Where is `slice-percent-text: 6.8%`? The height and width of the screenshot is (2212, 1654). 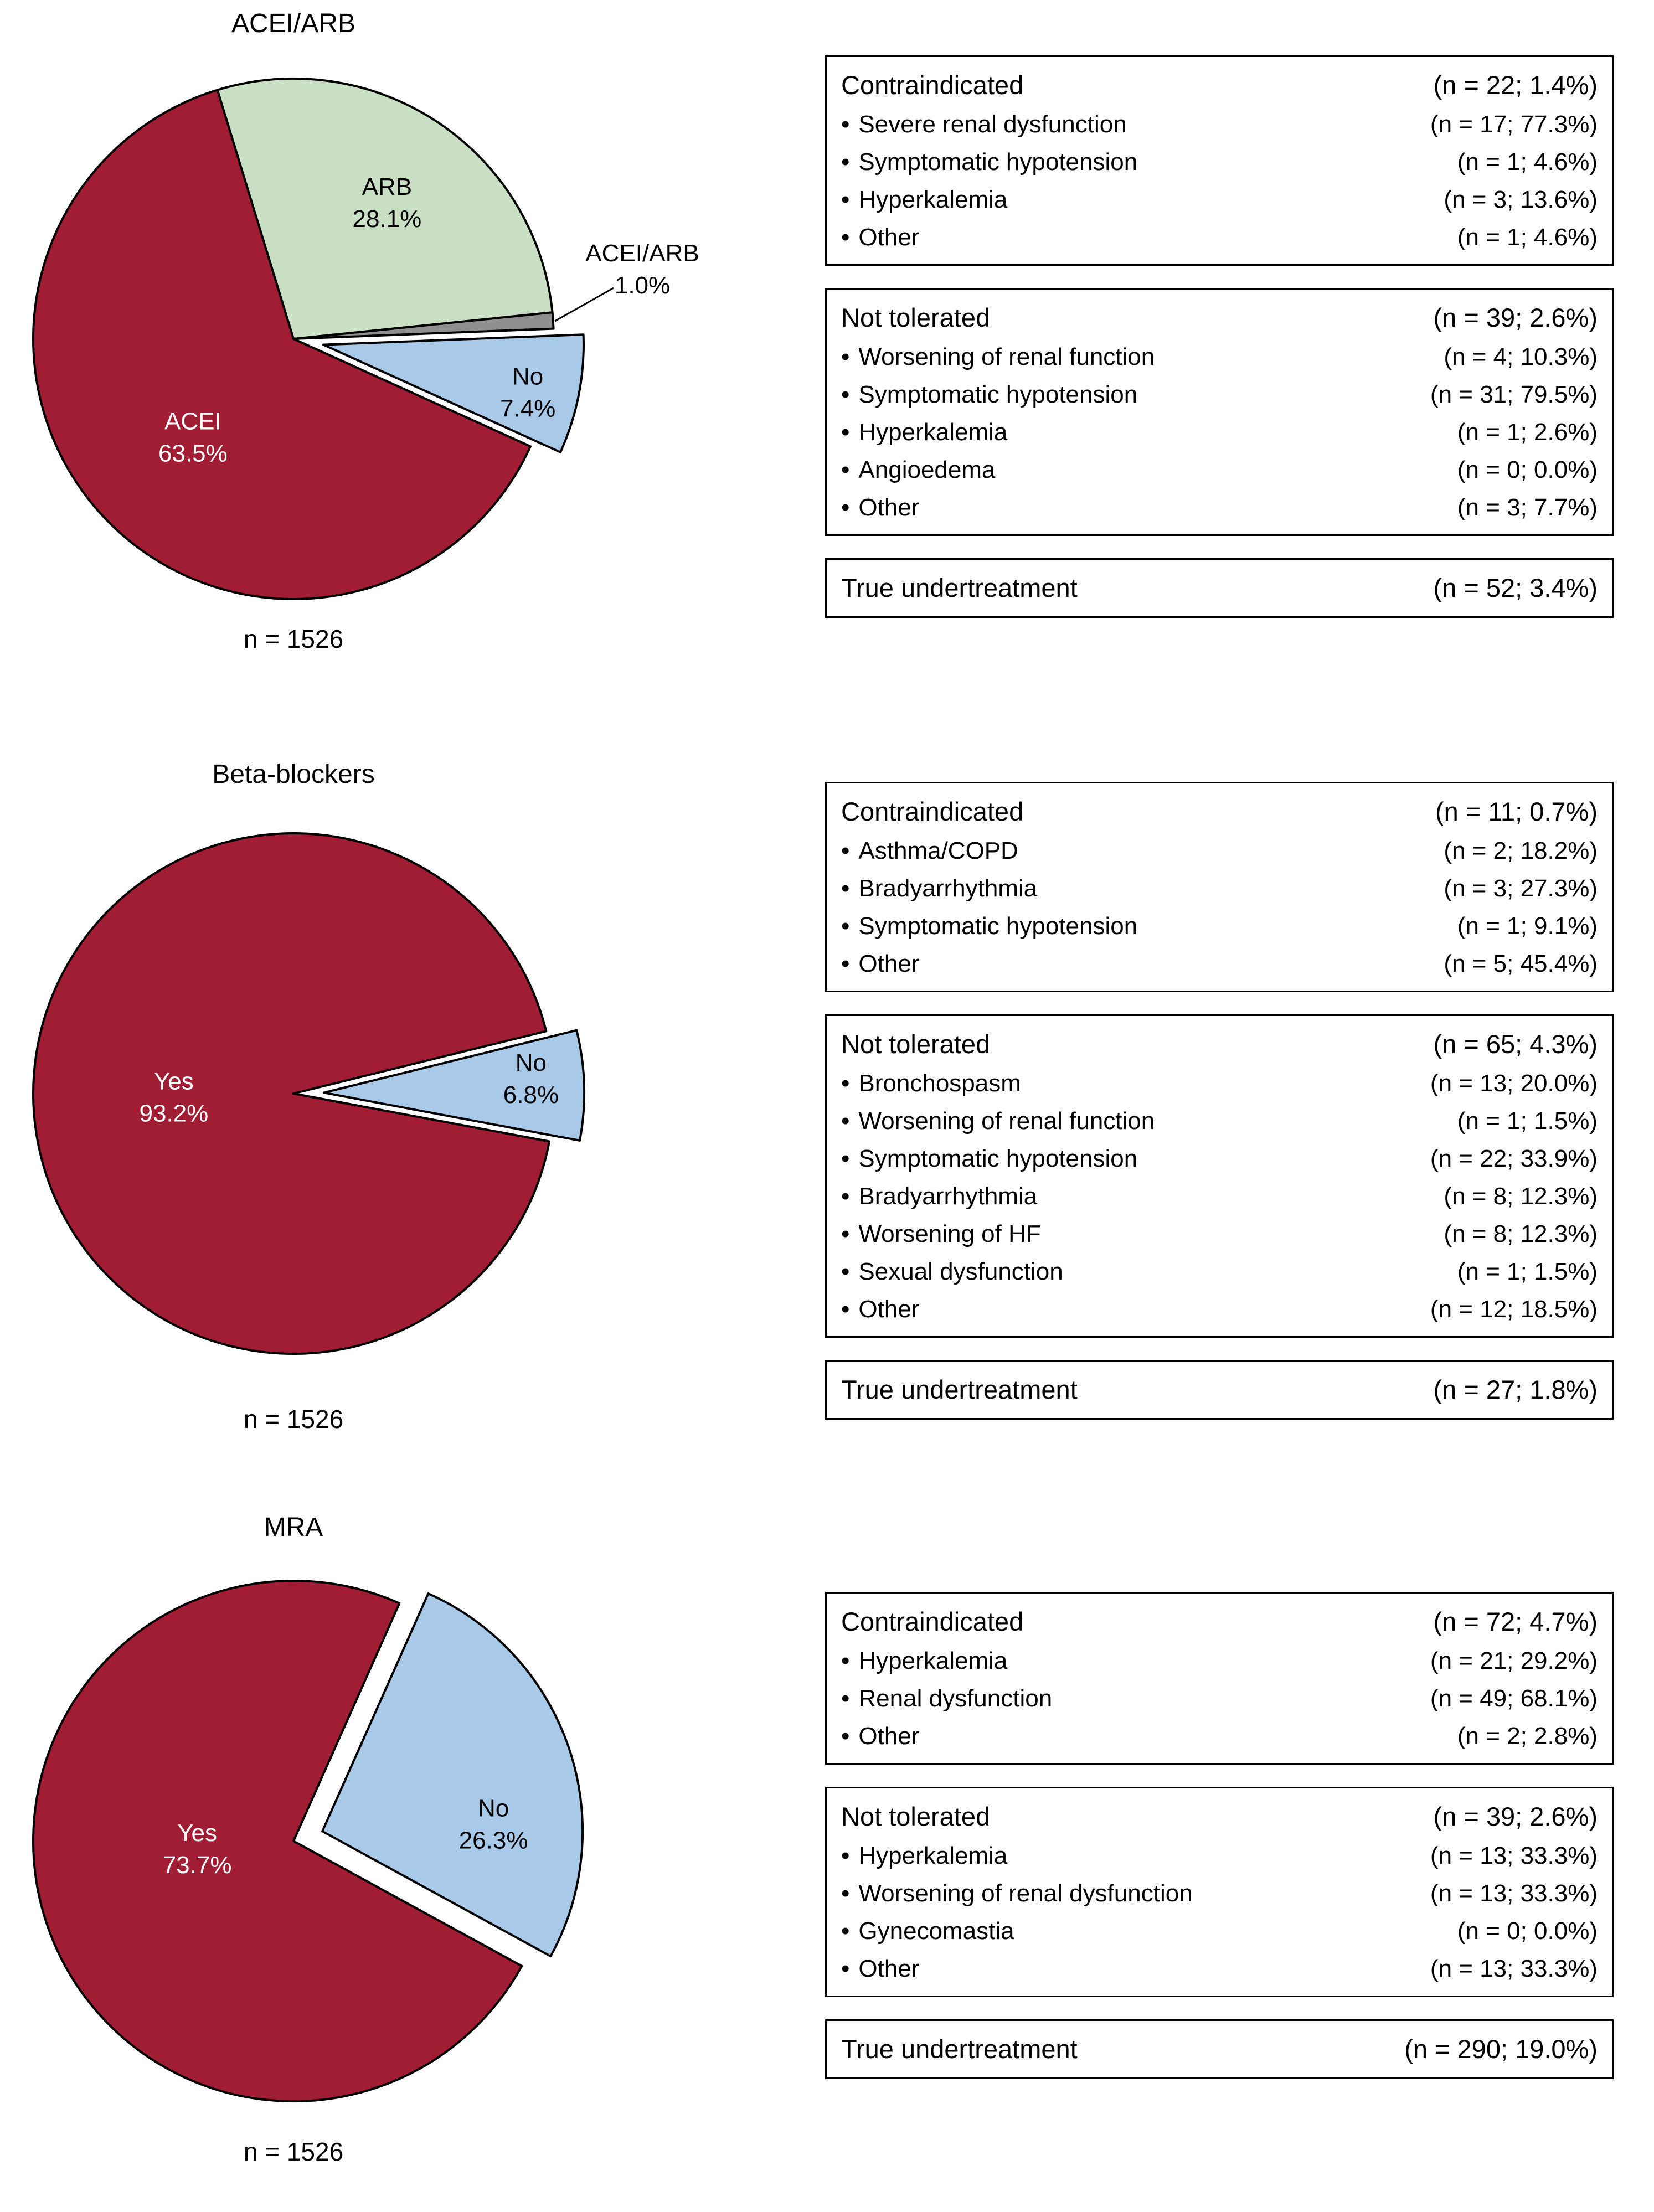 slice-percent-text: 6.8% is located at coordinates (531, 1094).